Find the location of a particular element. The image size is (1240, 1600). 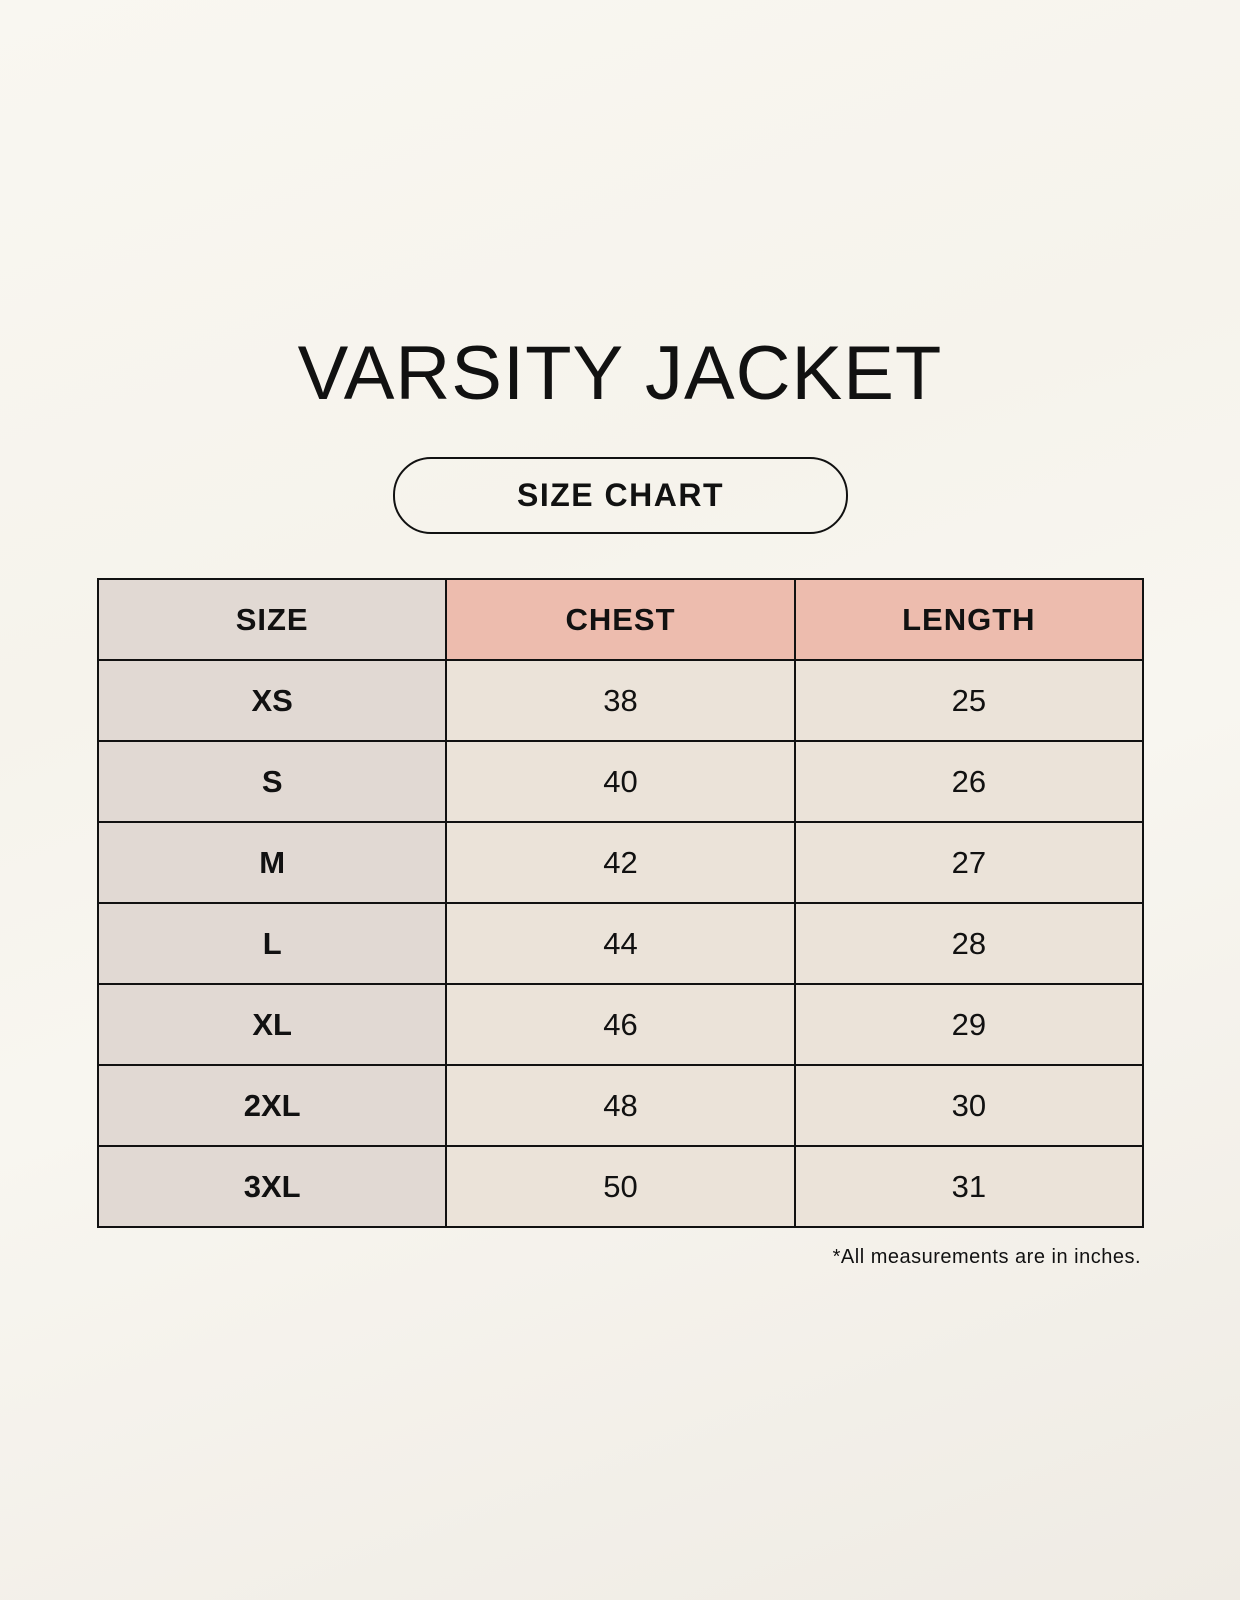

table-row: XL 46 29 is located at coordinates (620, 1024).